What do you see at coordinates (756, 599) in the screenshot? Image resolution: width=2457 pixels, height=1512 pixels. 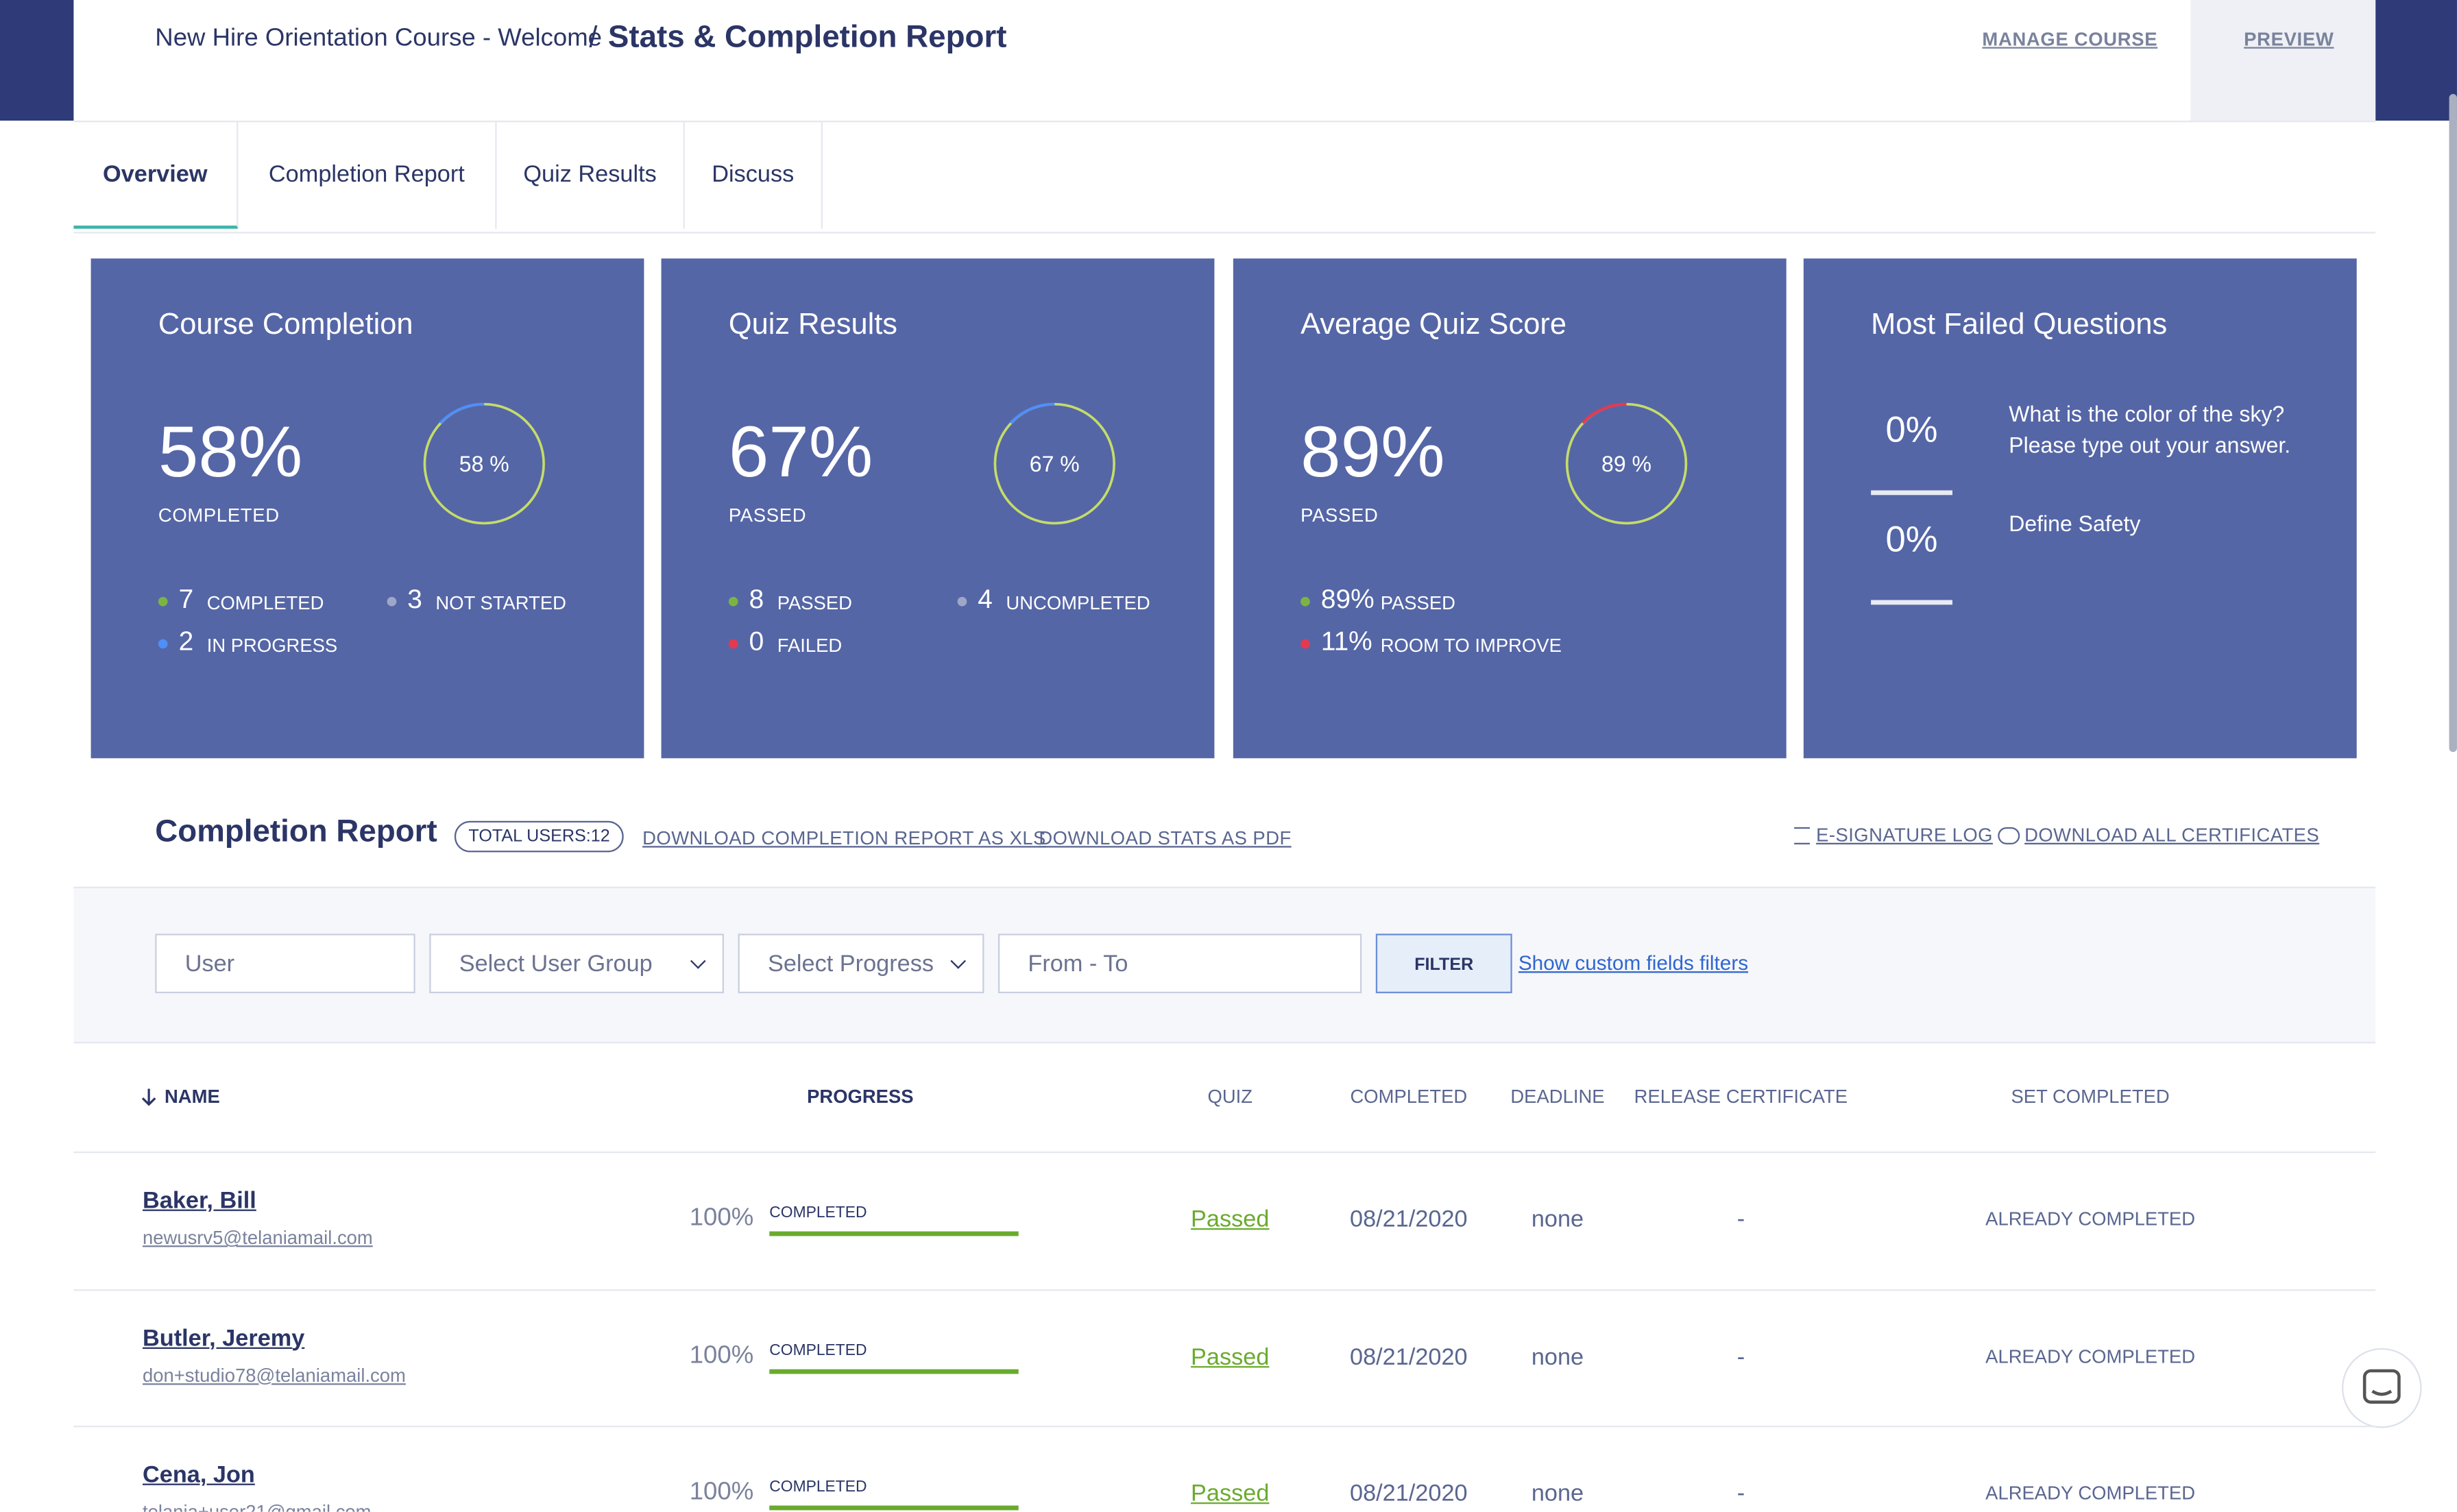 I see `stat-number: 8` at bounding box center [756, 599].